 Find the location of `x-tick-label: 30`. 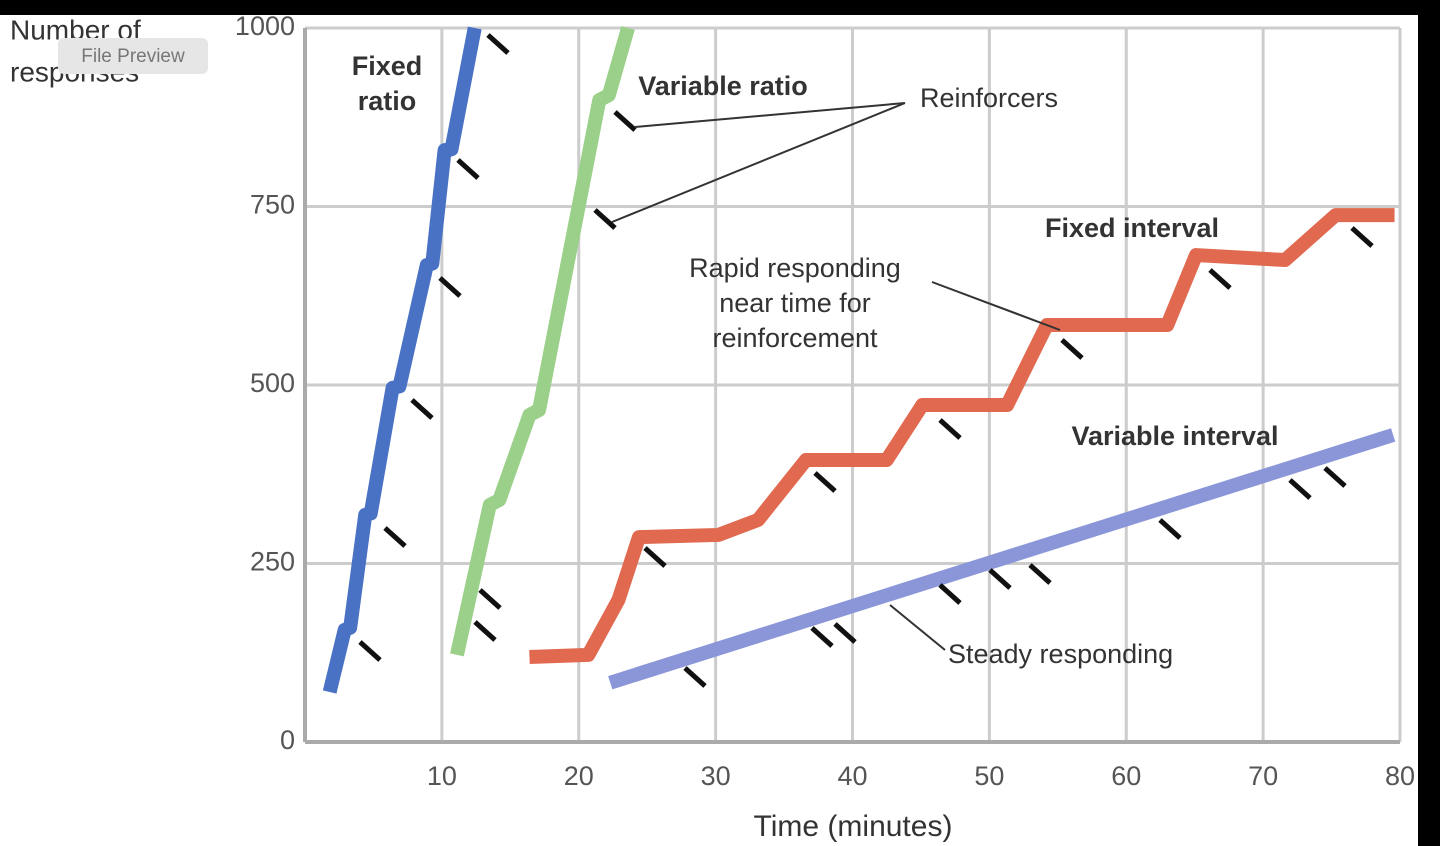

x-tick-label: 30 is located at coordinates (716, 776).